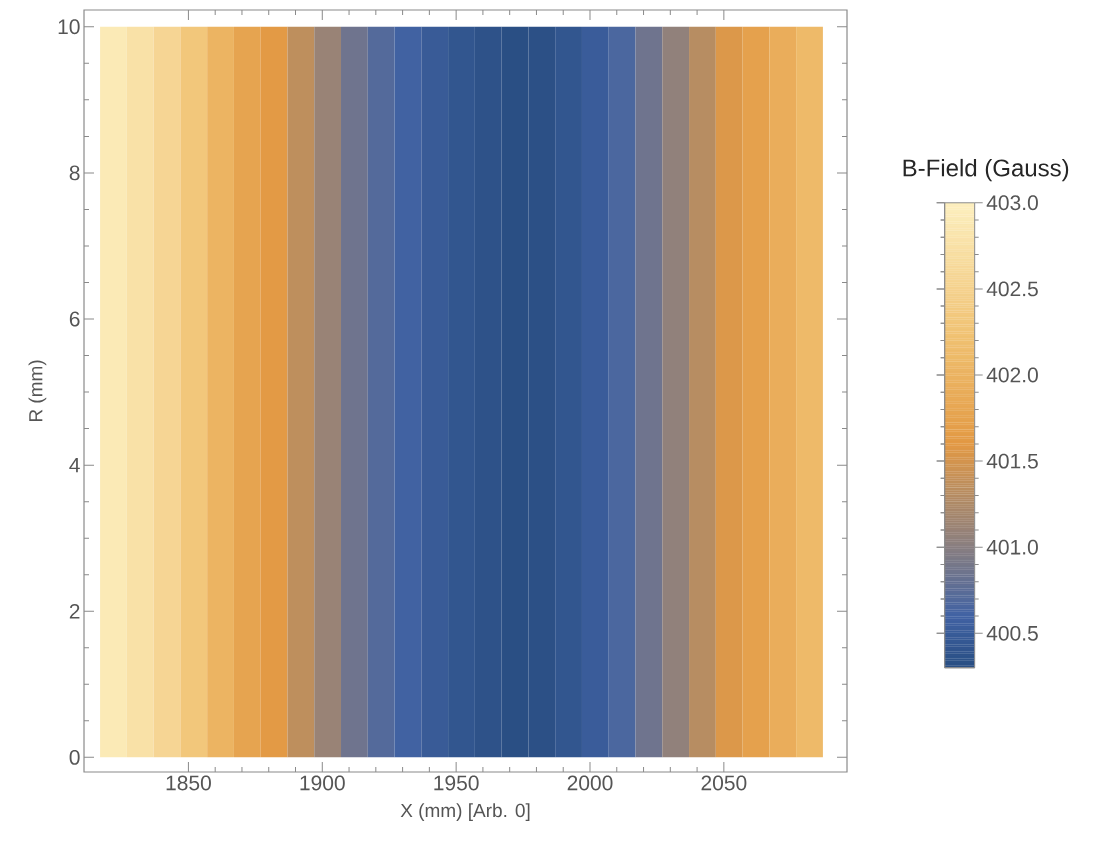  I want to click on y-axis-title: R (mm), so click(37, 391).